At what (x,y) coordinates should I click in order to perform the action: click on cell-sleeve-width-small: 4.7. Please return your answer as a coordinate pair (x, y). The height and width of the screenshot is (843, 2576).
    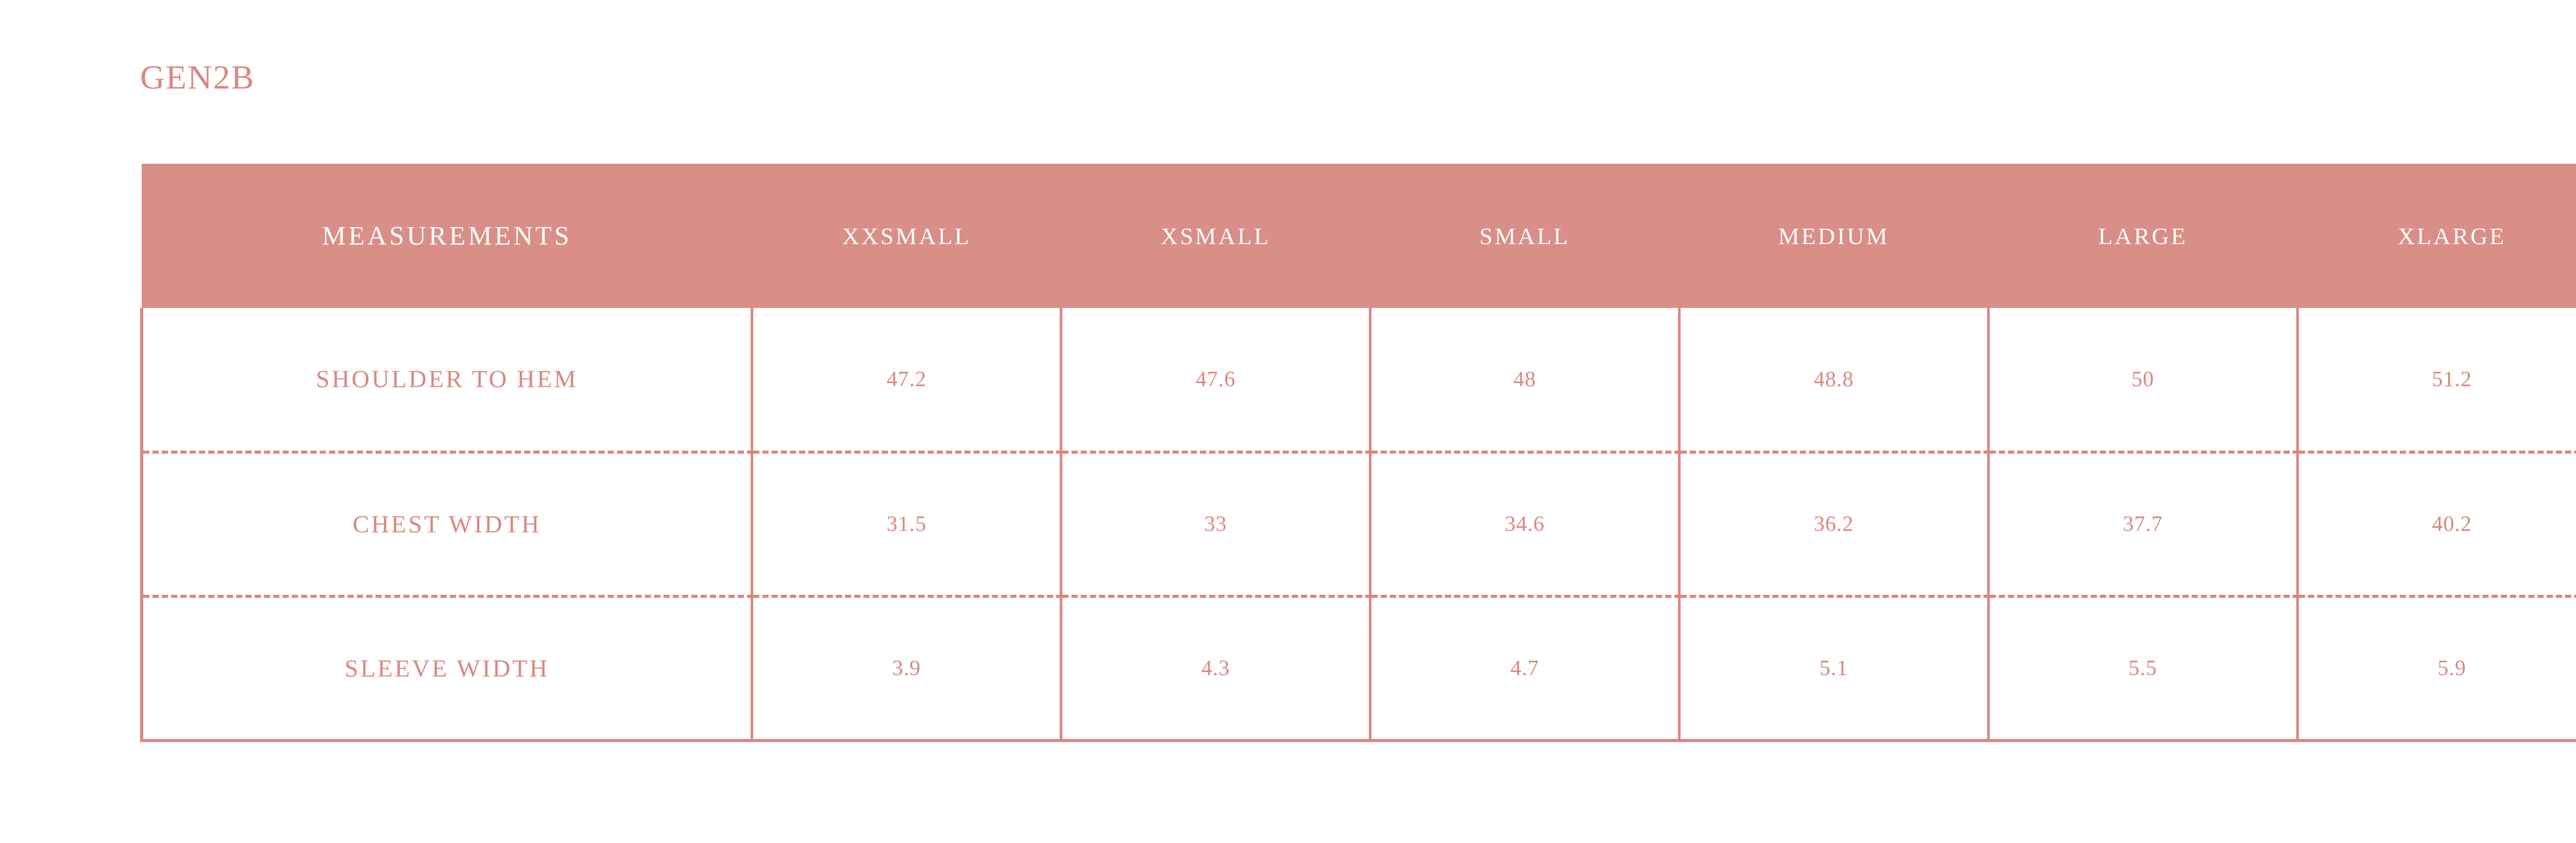
    Looking at the image, I should click on (1525, 668).